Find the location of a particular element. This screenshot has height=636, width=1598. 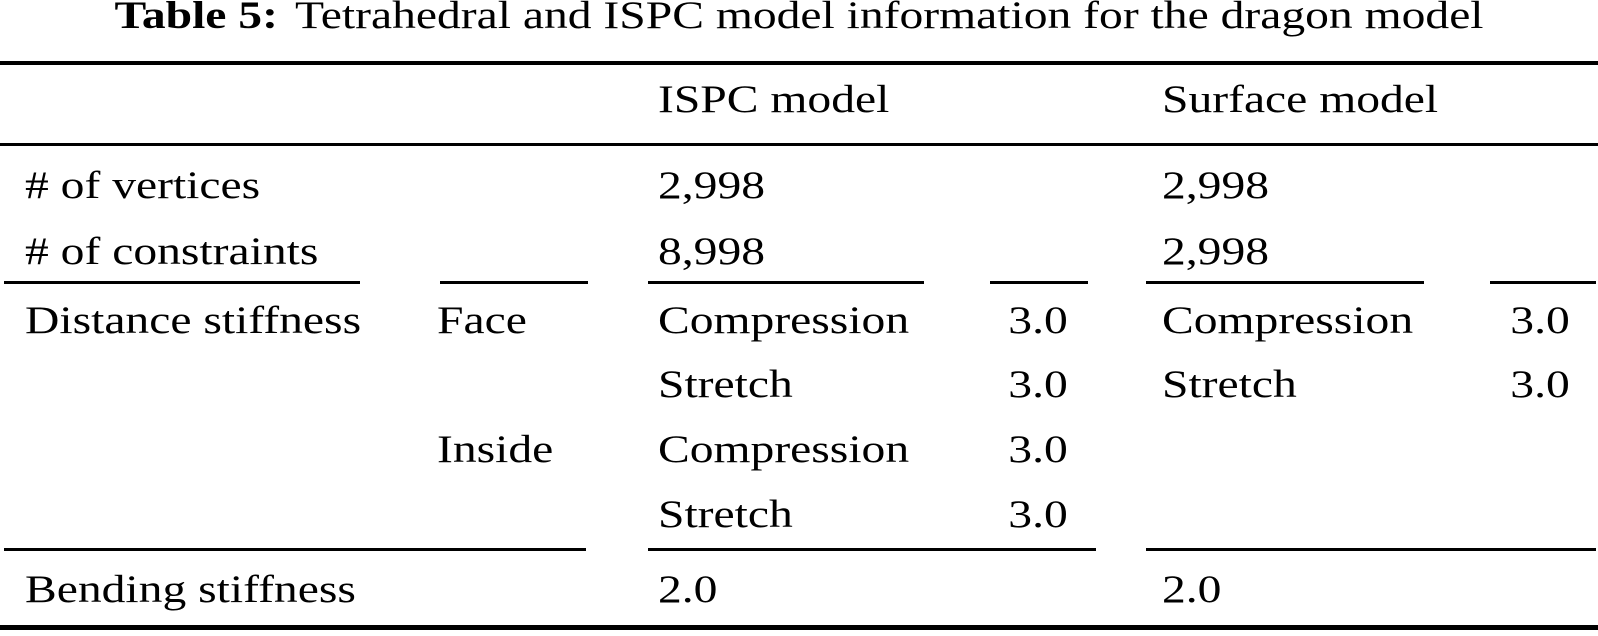

cell-face-compression-ispc-value: 3.0 is located at coordinates (1038, 320).